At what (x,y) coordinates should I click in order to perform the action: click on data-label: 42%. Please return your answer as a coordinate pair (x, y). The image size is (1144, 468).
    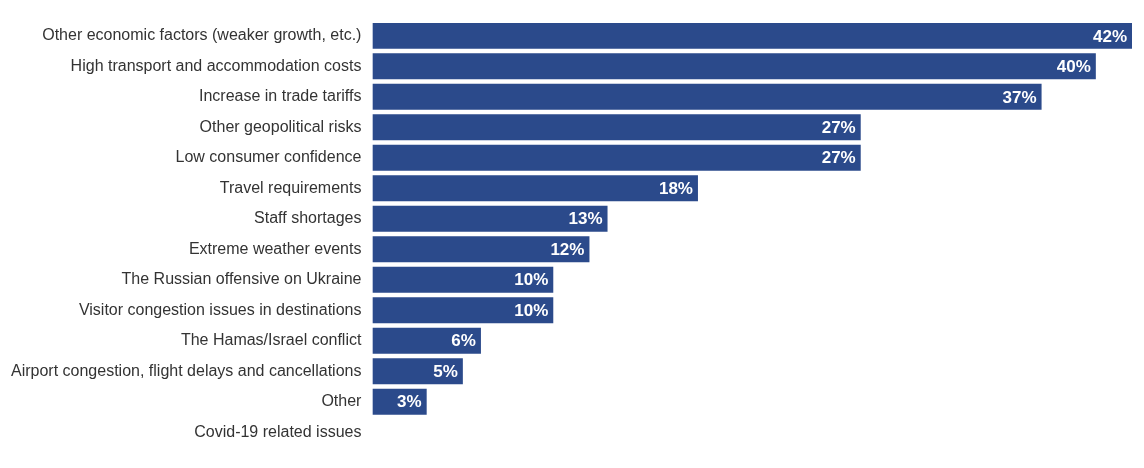
    Looking at the image, I should click on (1109, 36).